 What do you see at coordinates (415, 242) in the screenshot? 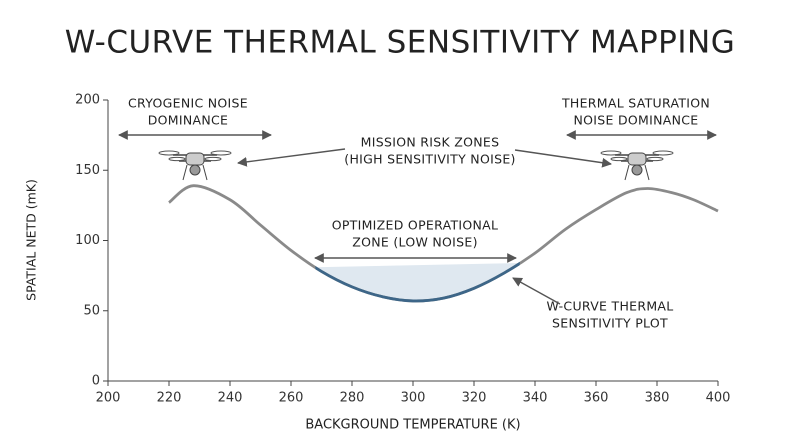
I see `annotation: ZONE (LOW NOISE)` at bounding box center [415, 242].